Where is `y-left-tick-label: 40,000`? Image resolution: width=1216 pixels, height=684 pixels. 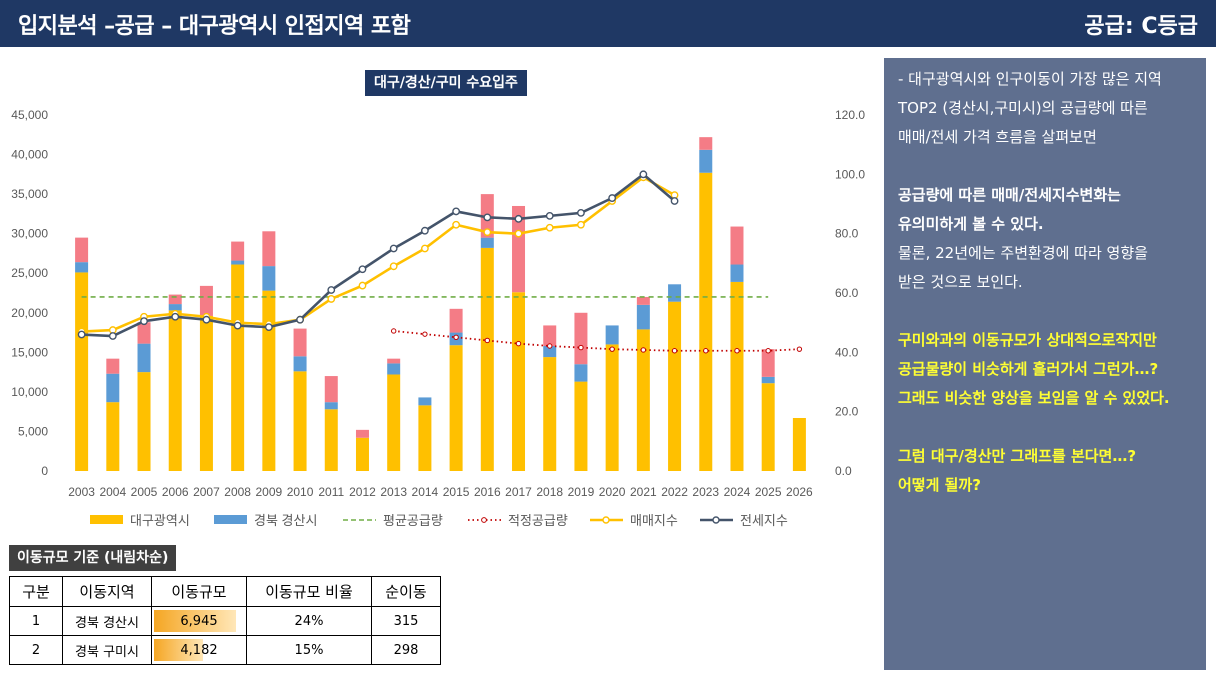 y-left-tick-label: 40,000 is located at coordinates (29, 155).